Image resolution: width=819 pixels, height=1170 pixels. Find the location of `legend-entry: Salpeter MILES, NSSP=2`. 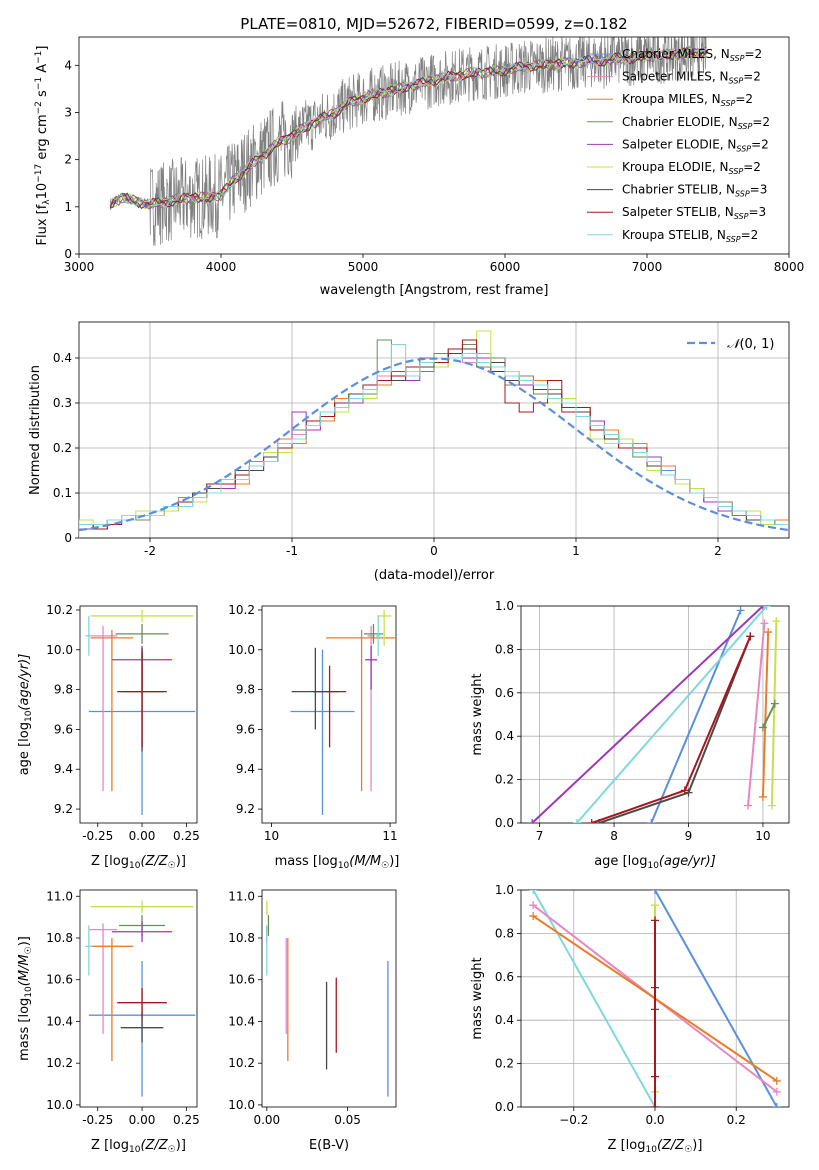

legend-entry: Salpeter MILES, NSSP=2 is located at coordinates (691, 78).